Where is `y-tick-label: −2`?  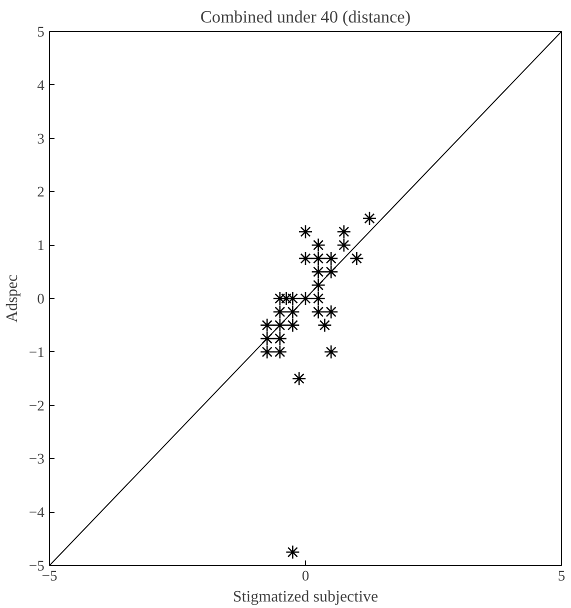
y-tick-label: −2 is located at coordinates (36, 406).